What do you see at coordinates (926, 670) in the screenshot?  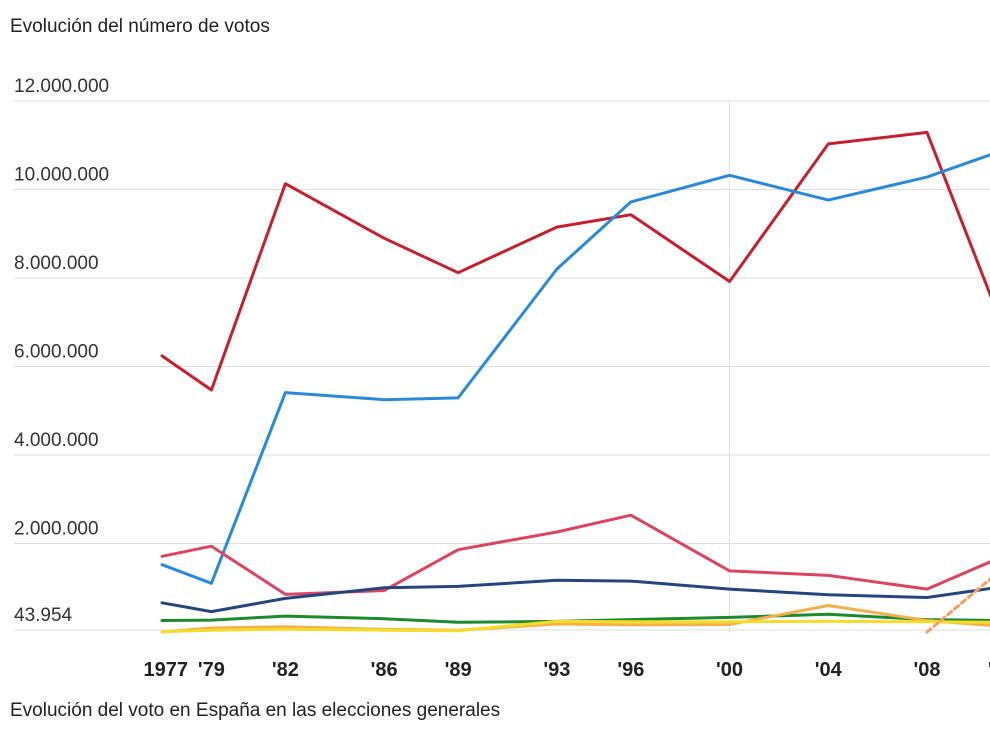 I see `x-tick-label: '08` at bounding box center [926, 670].